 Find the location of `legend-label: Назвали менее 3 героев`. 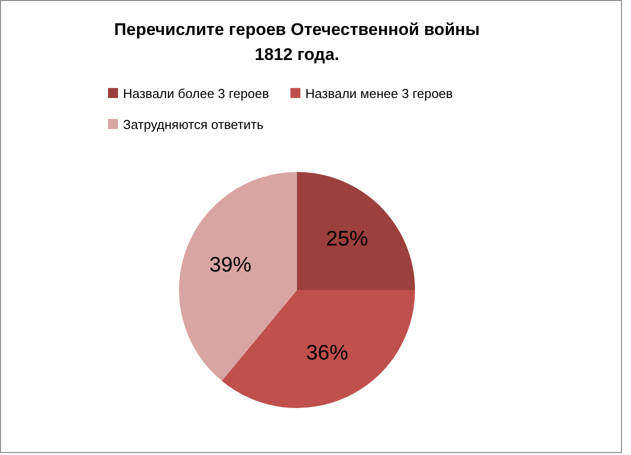

legend-label: Назвали менее 3 героев is located at coordinates (379, 93).